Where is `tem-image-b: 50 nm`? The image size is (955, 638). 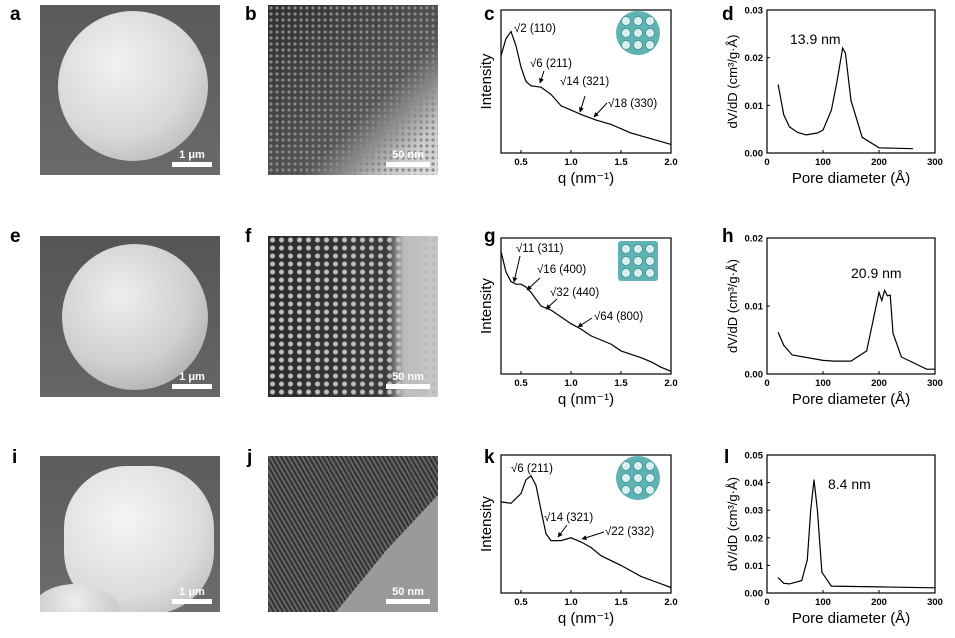
tem-image-b: 50 nm is located at coordinates (353, 90).